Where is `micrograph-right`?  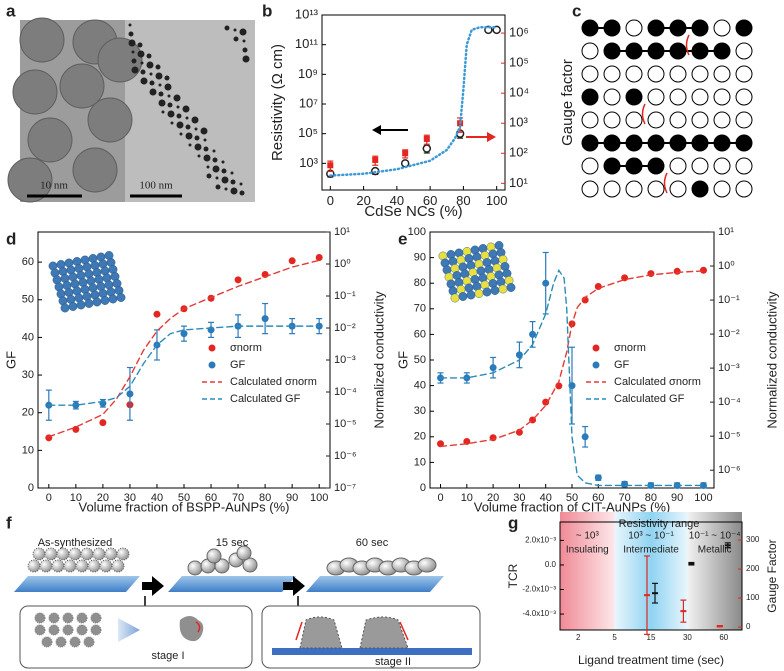
micrograph-right is located at coordinates (190, 111).